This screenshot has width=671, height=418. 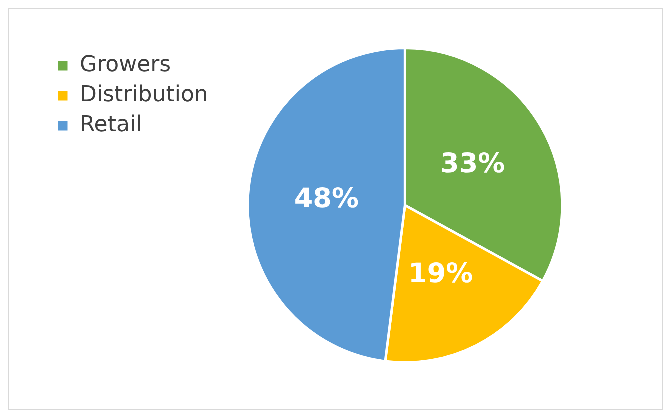 I want to click on legend-label: Retail, so click(x=111, y=125).